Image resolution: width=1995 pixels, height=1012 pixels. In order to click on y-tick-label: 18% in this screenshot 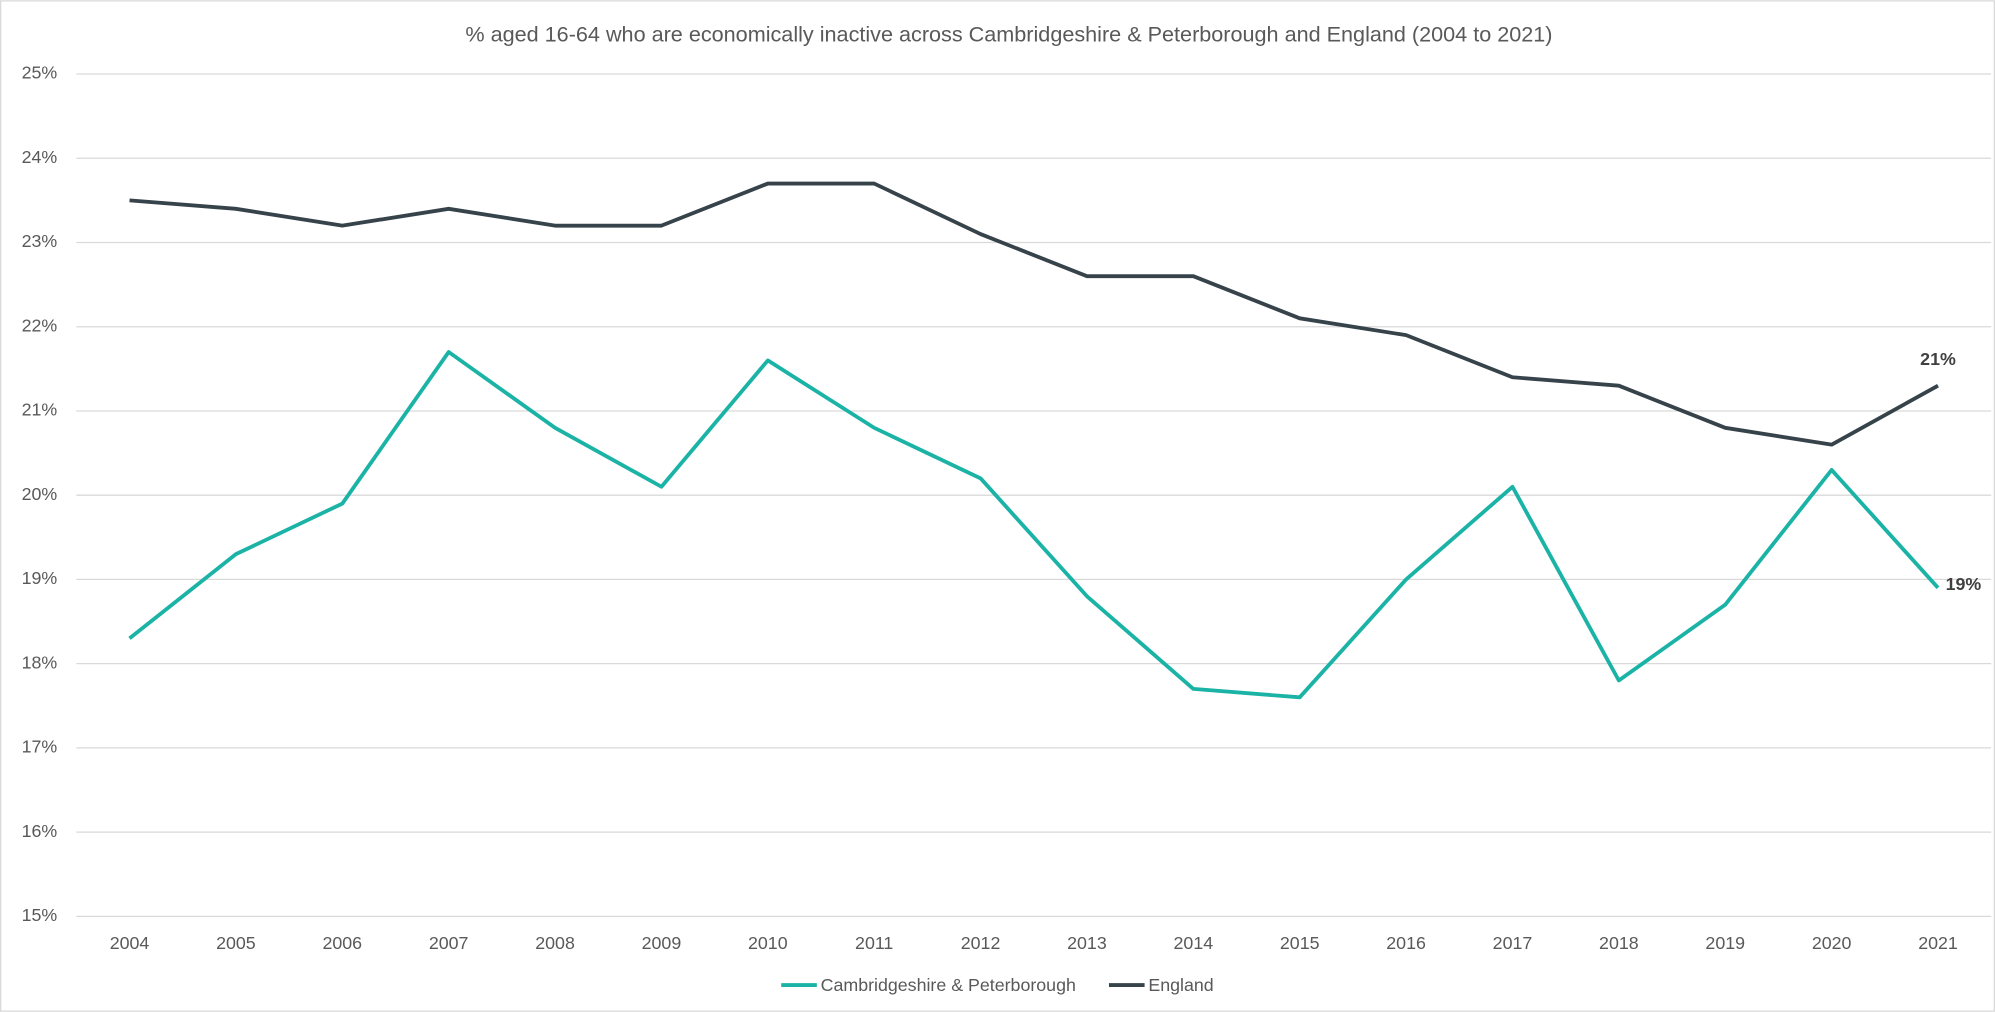, I will do `click(40, 662)`.